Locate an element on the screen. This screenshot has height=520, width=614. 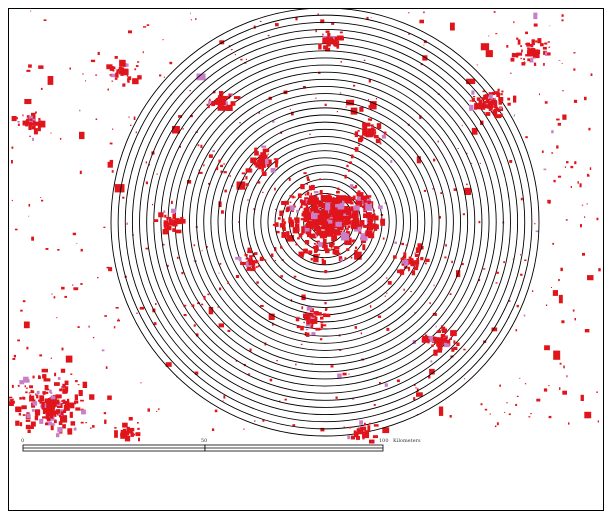
distance-ring is located at coordinates (325, 222).